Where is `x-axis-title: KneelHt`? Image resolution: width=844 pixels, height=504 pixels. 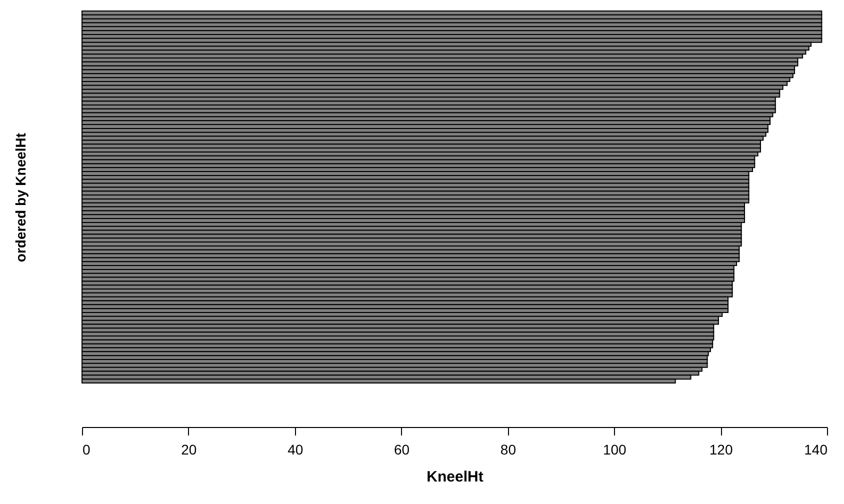 x-axis-title: KneelHt is located at coordinates (455, 477).